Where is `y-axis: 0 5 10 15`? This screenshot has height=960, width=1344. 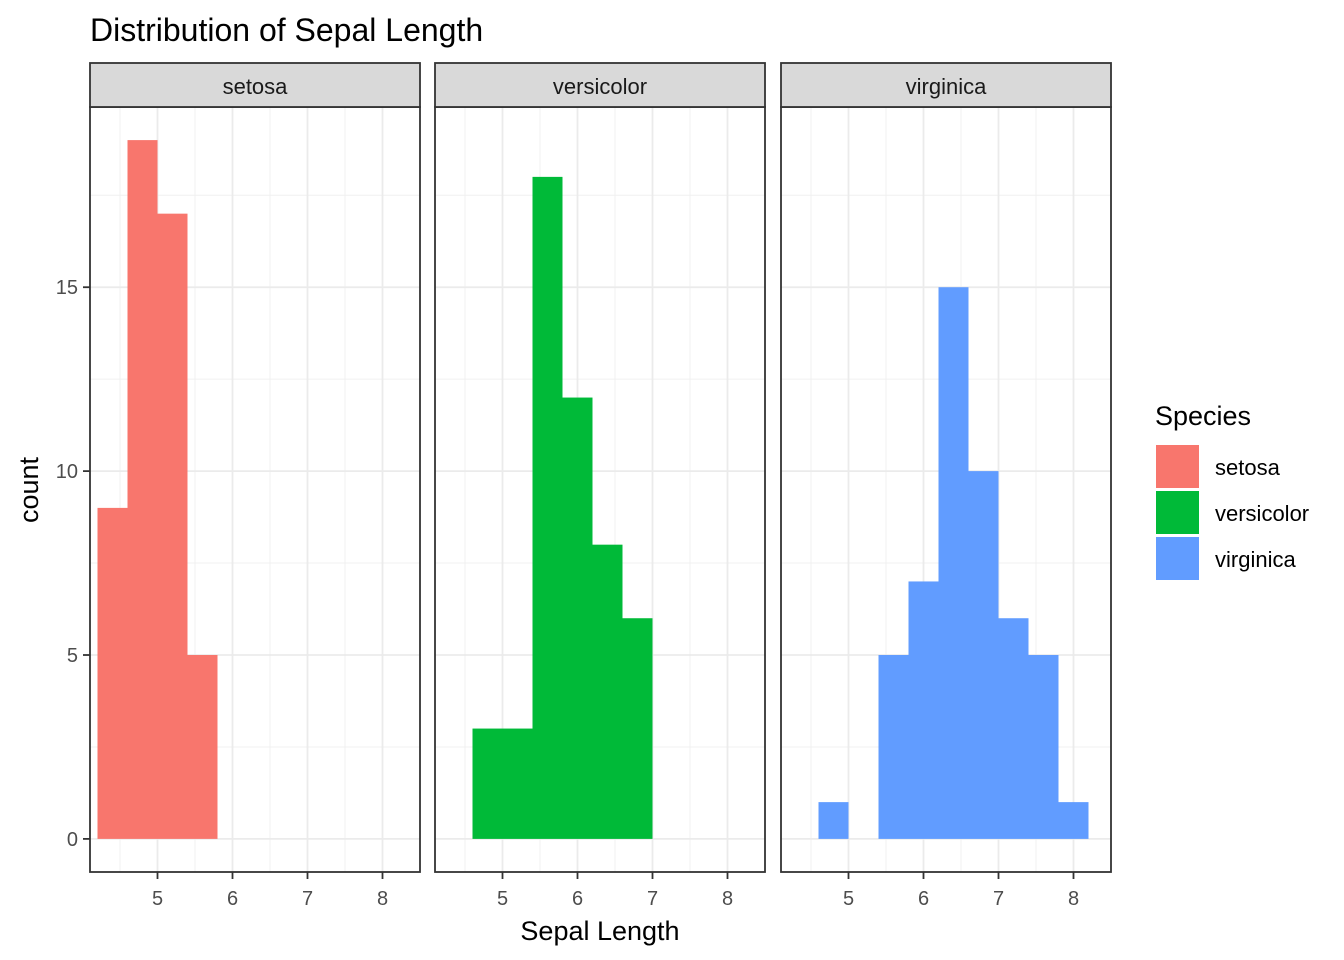 y-axis: 0 5 10 15 is located at coordinates (73, 564).